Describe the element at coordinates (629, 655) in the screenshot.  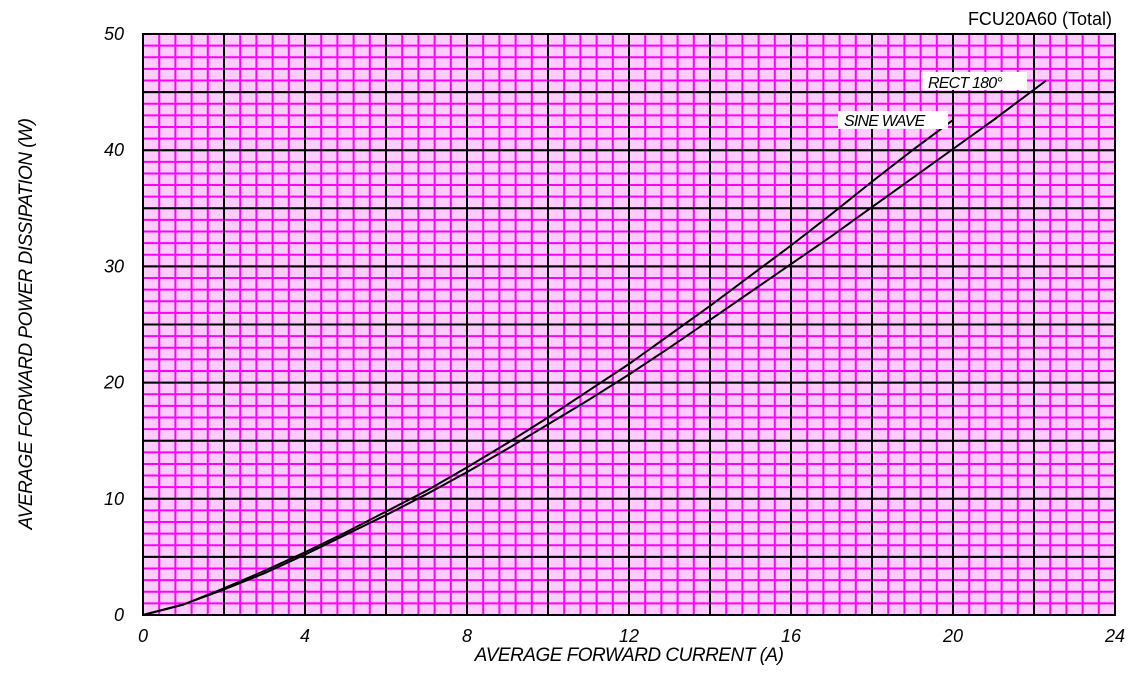
I see `x-axis-title: AVERAGE FORWARD CURRENT (A)` at that location.